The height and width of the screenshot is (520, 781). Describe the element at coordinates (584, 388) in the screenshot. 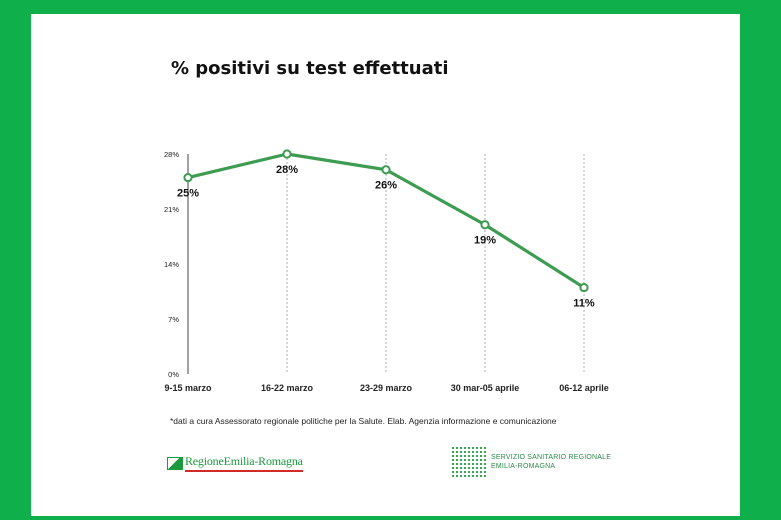

I see `x-tick-label: 06-12 aprile` at that location.